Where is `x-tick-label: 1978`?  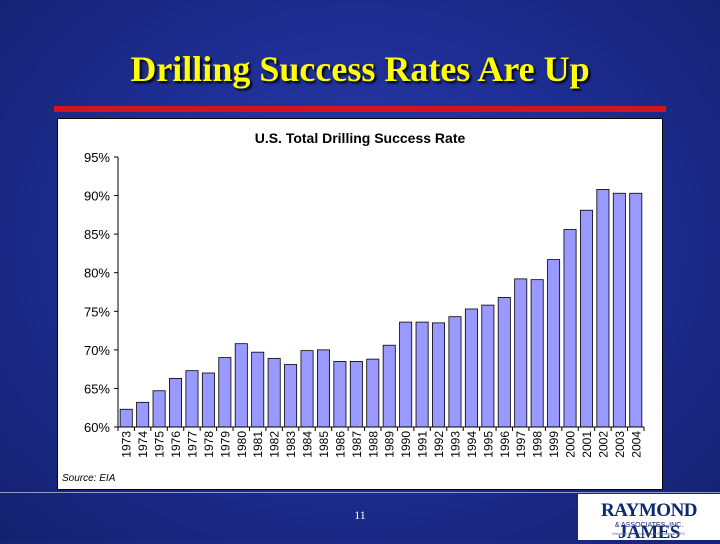 x-tick-label: 1978 is located at coordinates (209, 444).